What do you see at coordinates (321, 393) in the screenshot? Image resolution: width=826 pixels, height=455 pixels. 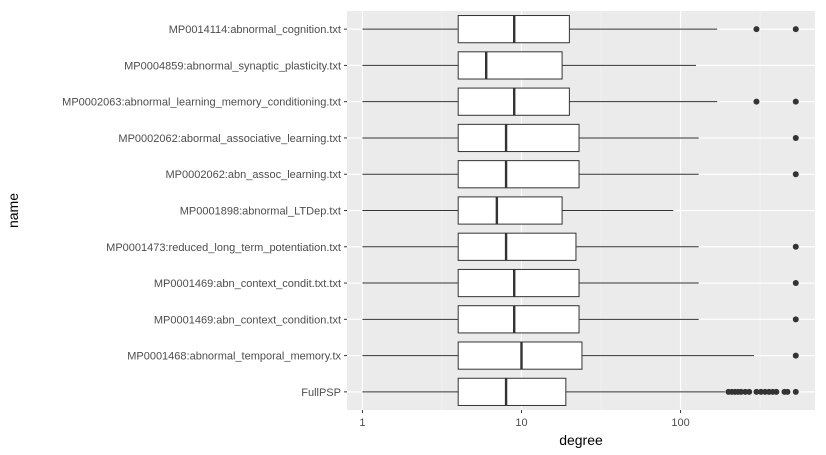 I see `y-tick-label: FullPSP` at bounding box center [321, 393].